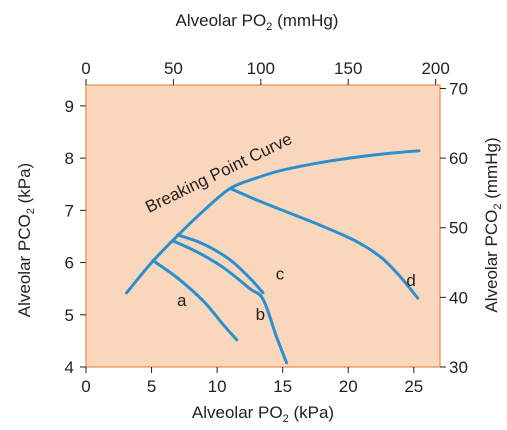 The image size is (507, 430). What do you see at coordinates (217, 386) in the screenshot?
I see `bottom-tick-label: 10` at bounding box center [217, 386].